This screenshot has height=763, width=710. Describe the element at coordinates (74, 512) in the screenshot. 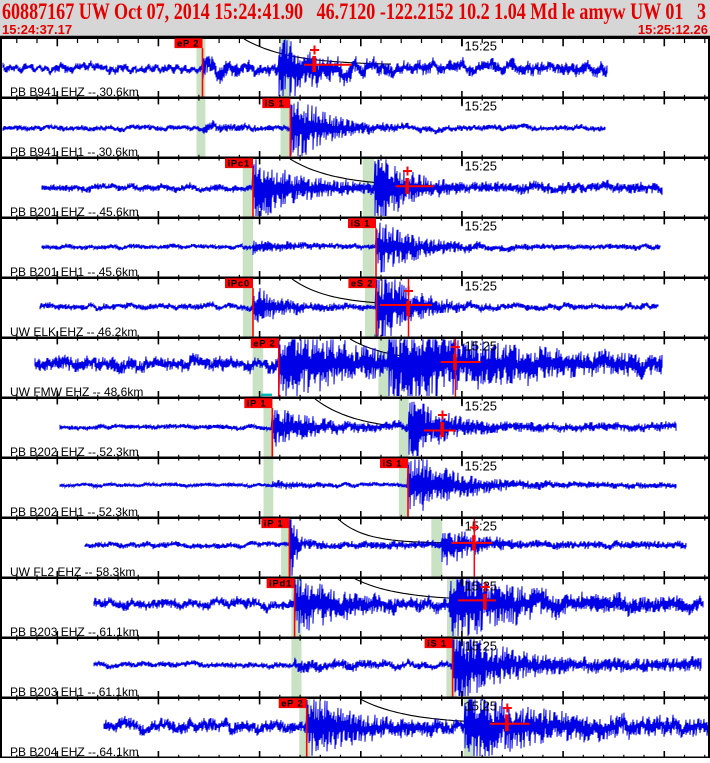

I see `svg-text: PB B202 EH1 -- 52.3km` at that location.